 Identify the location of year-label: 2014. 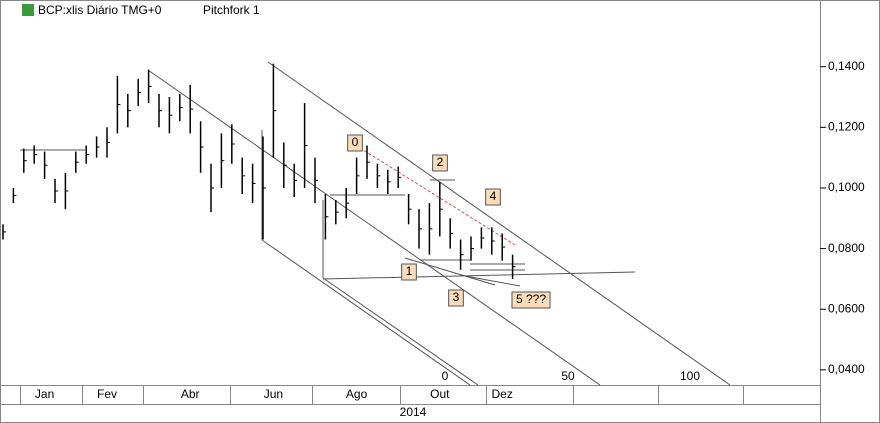
(413, 412).